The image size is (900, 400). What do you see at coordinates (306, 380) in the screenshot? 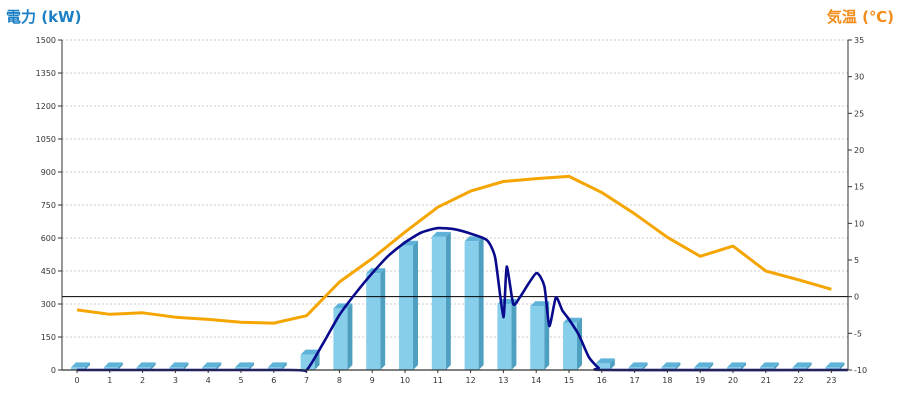
I see `x-tick-label: 7` at bounding box center [306, 380].